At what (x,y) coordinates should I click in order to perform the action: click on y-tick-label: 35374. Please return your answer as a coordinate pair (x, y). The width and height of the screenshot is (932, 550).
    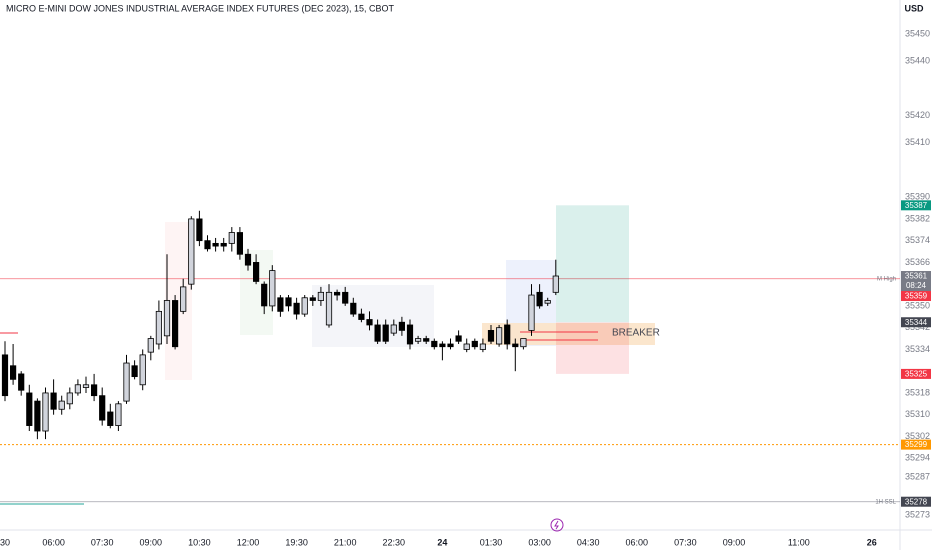
    Looking at the image, I should click on (917, 240).